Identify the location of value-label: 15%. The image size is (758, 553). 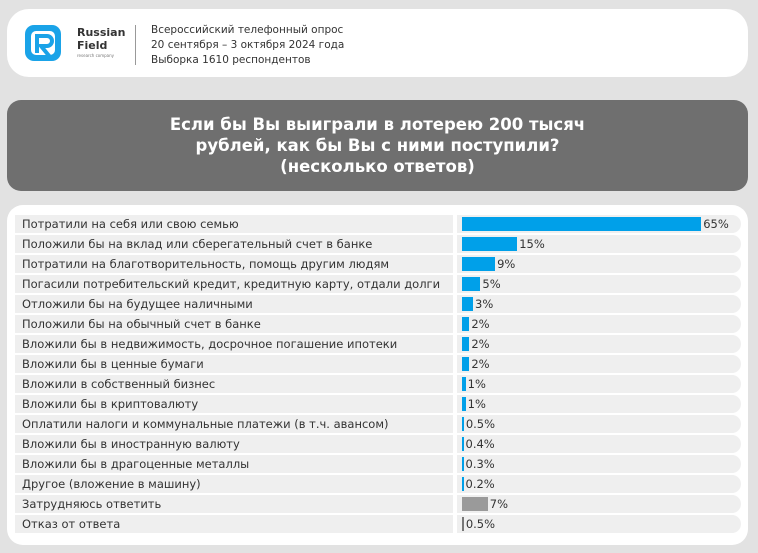
(532, 244).